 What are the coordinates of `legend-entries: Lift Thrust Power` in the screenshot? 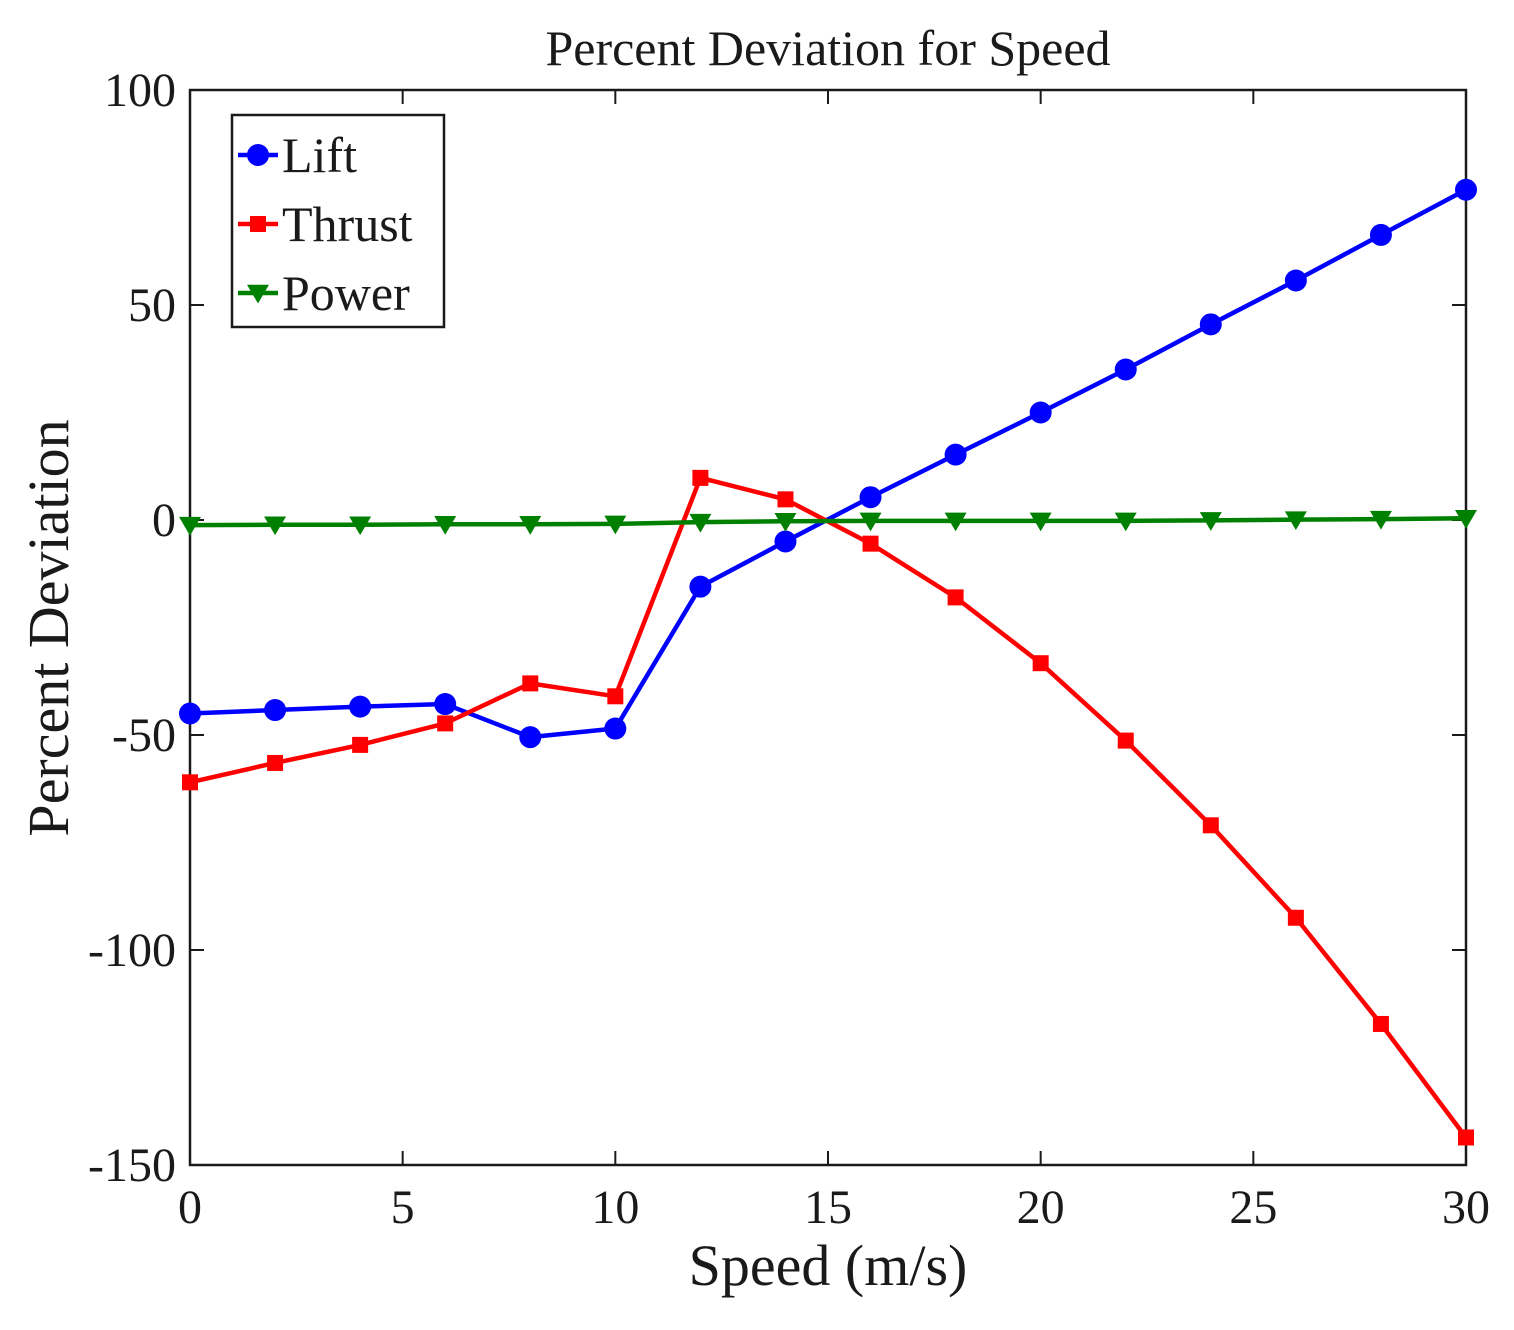 It's located at (325, 224).